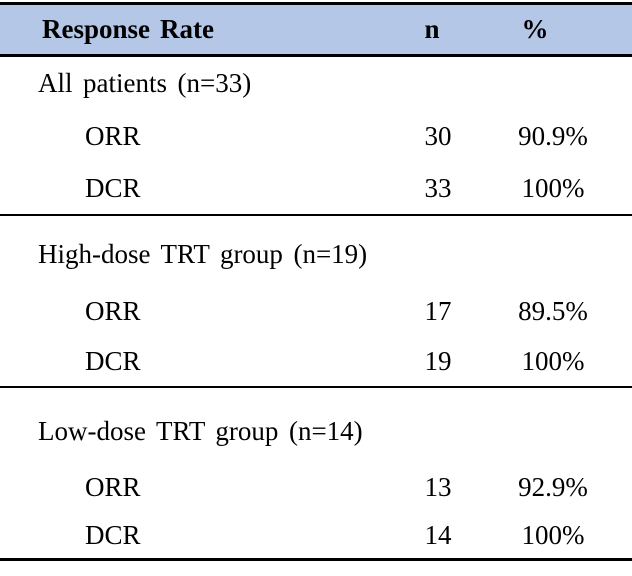  I want to click on section-label-row: Low-dose TRT group (n=14), so click(316, 424).